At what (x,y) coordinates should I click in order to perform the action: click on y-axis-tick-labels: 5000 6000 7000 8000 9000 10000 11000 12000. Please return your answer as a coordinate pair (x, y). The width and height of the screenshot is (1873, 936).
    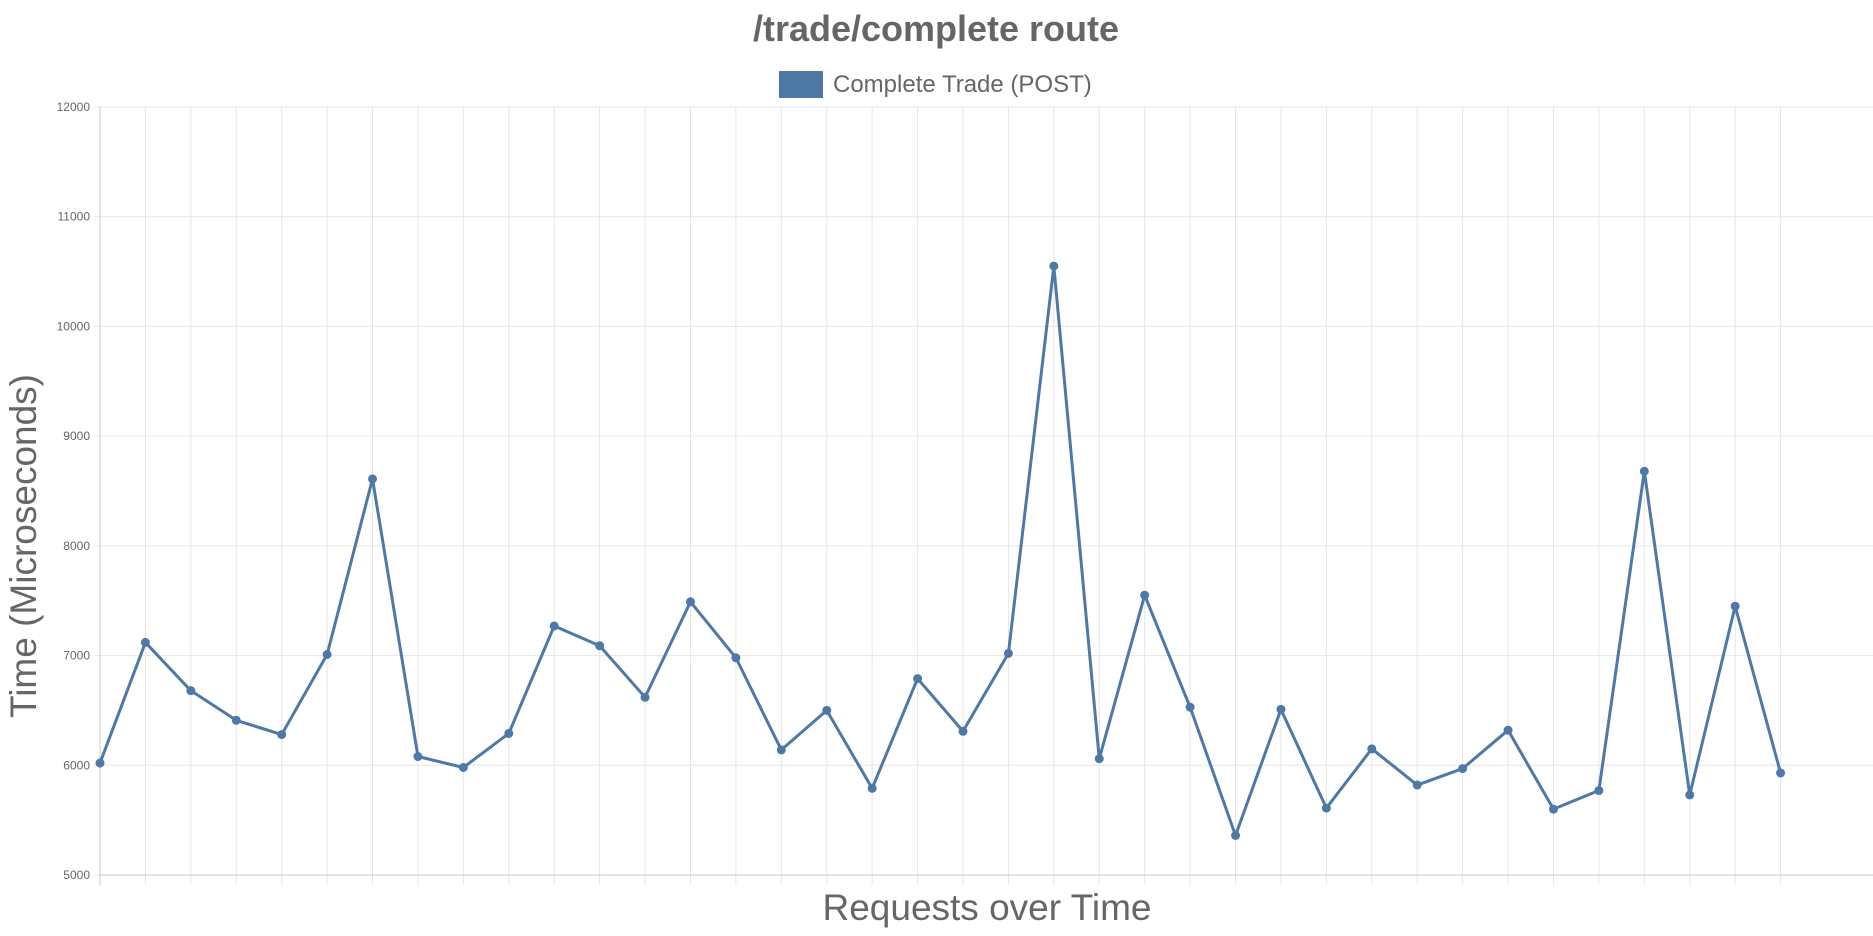
    Looking at the image, I should click on (74, 491).